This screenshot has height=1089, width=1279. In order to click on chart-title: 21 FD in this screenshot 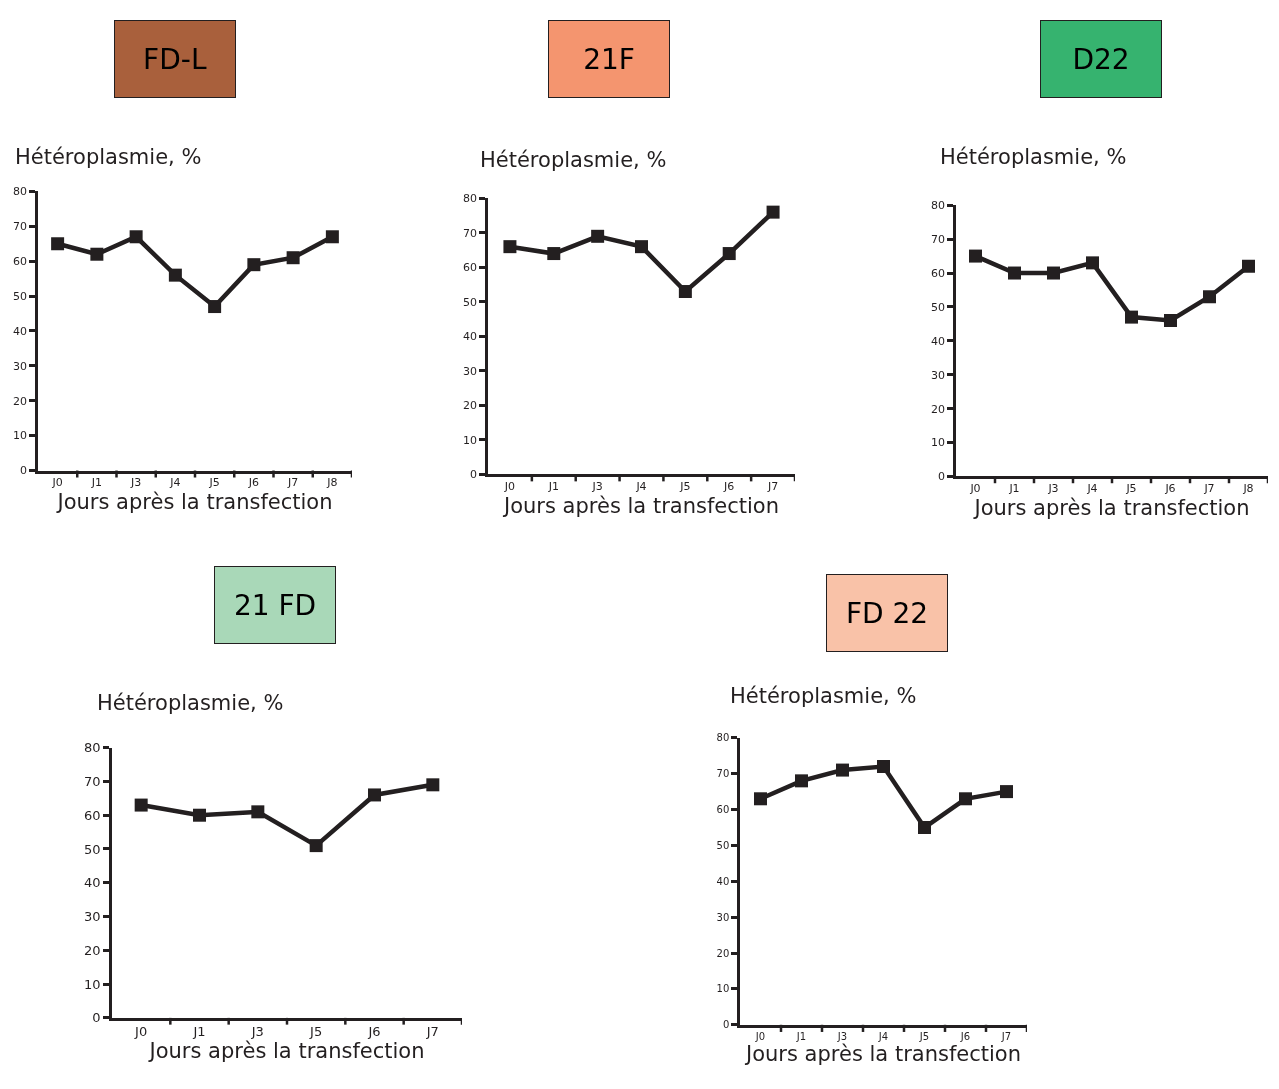, I will do `click(275, 605)`.